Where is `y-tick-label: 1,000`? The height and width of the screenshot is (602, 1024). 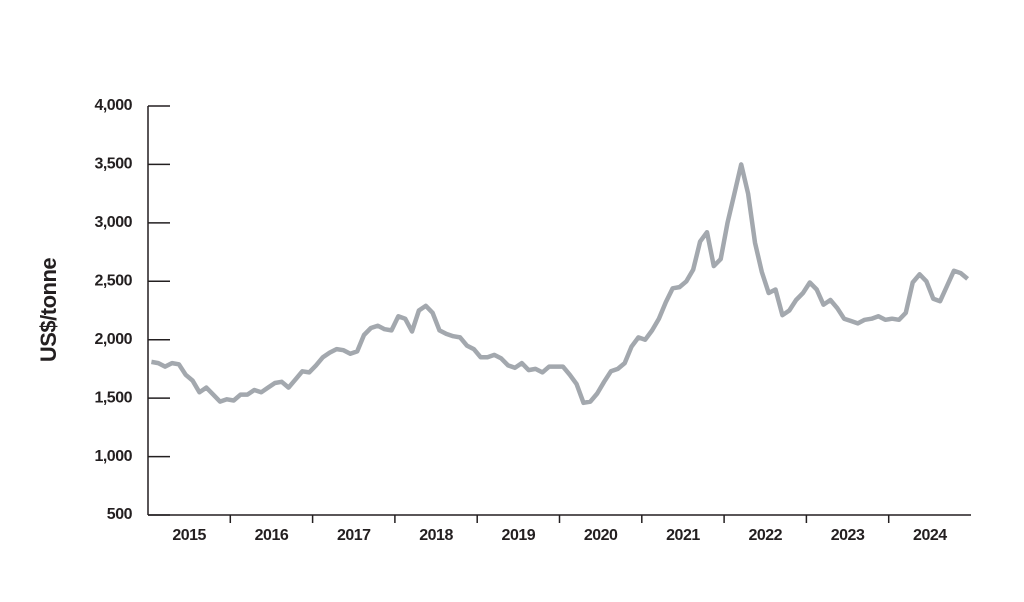 y-tick-label: 1,000 is located at coordinates (113, 456).